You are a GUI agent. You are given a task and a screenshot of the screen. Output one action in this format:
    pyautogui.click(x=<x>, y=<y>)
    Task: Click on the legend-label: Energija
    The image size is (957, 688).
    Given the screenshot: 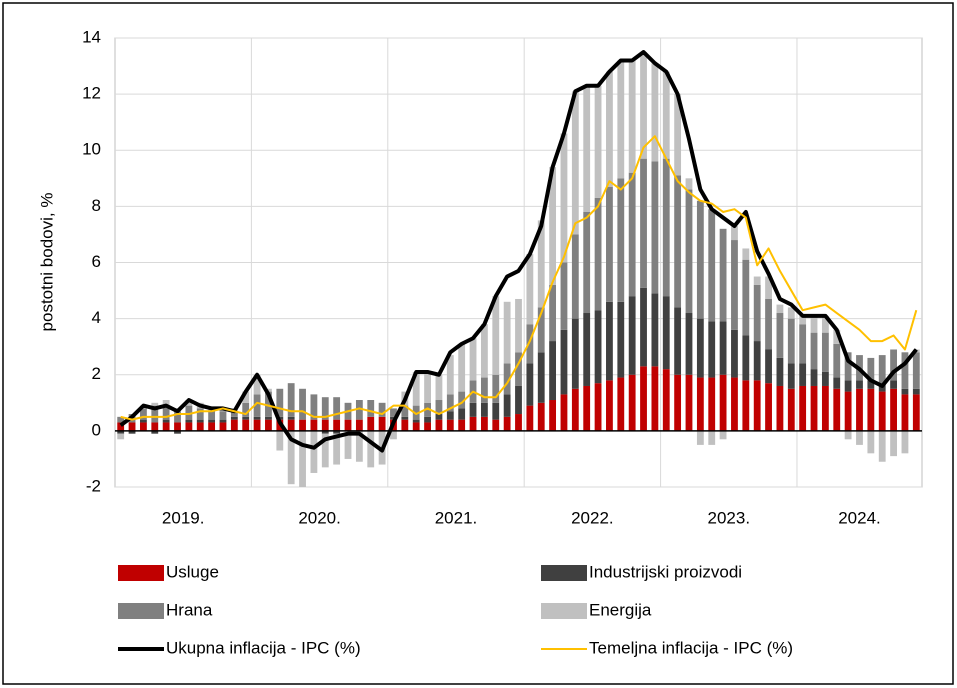 What is the action you would take?
    pyautogui.click(x=620, y=609)
    